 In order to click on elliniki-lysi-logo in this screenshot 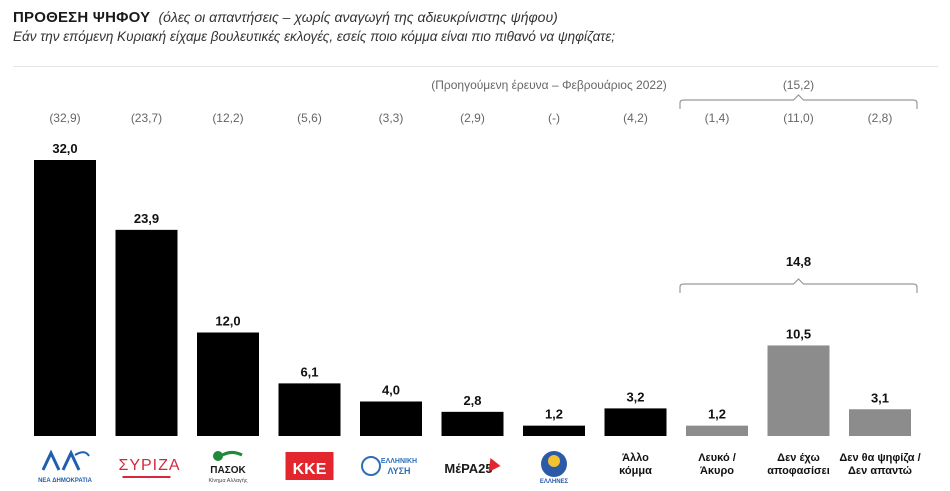, I will do `click(371, 466)`.